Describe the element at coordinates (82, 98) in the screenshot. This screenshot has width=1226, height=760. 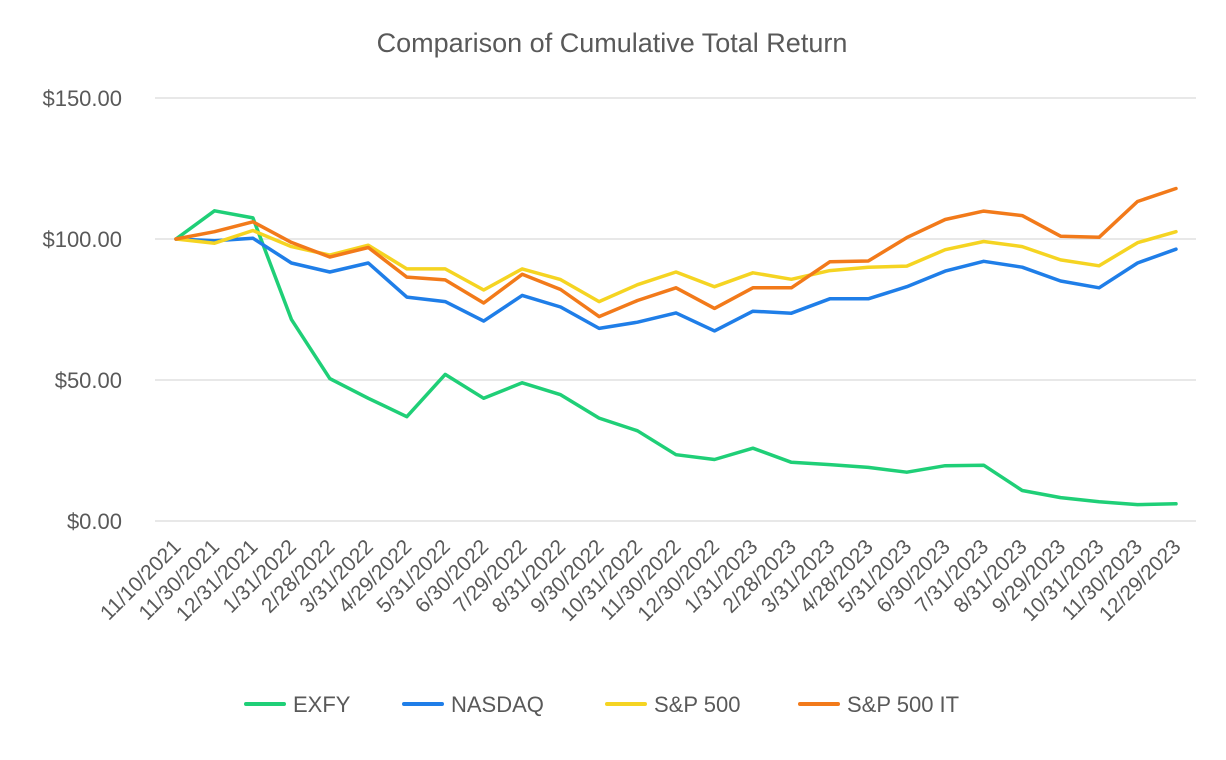
I see `y-tick-label: $150.00` at that location.